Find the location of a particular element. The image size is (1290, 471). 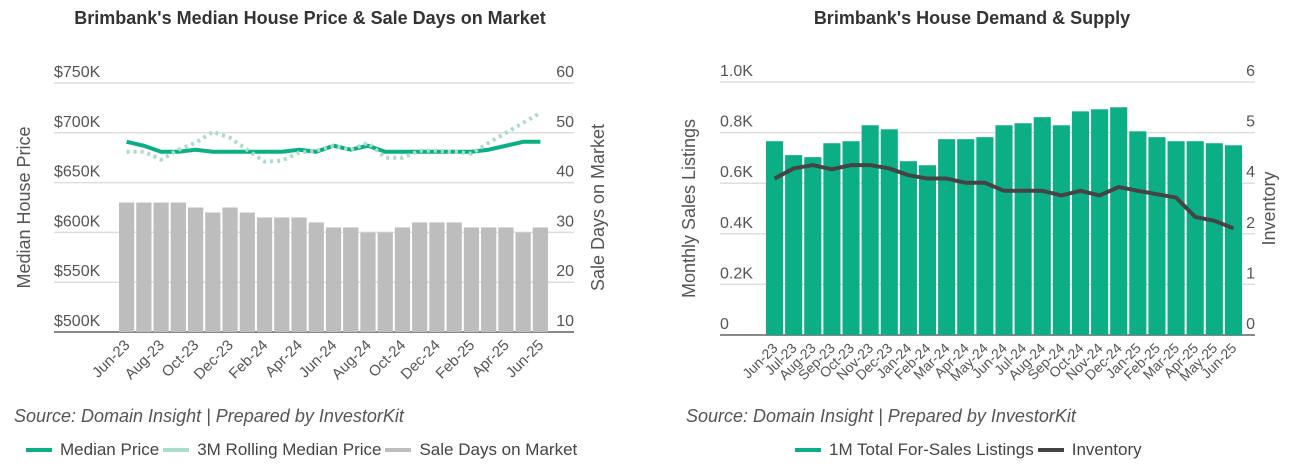

chart2-legend: 1M Total For-Sales Listings Inventory is located at coordinates (970, 450).